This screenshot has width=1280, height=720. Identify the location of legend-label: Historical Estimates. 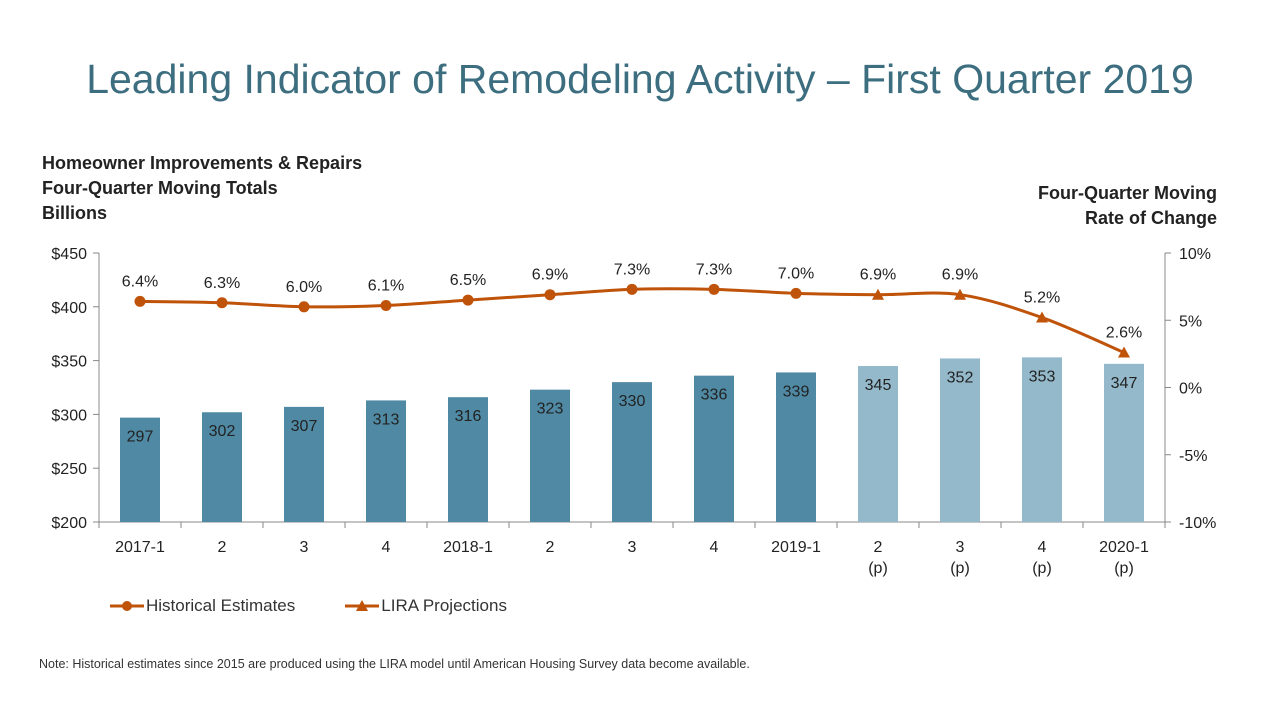
(221, 605).